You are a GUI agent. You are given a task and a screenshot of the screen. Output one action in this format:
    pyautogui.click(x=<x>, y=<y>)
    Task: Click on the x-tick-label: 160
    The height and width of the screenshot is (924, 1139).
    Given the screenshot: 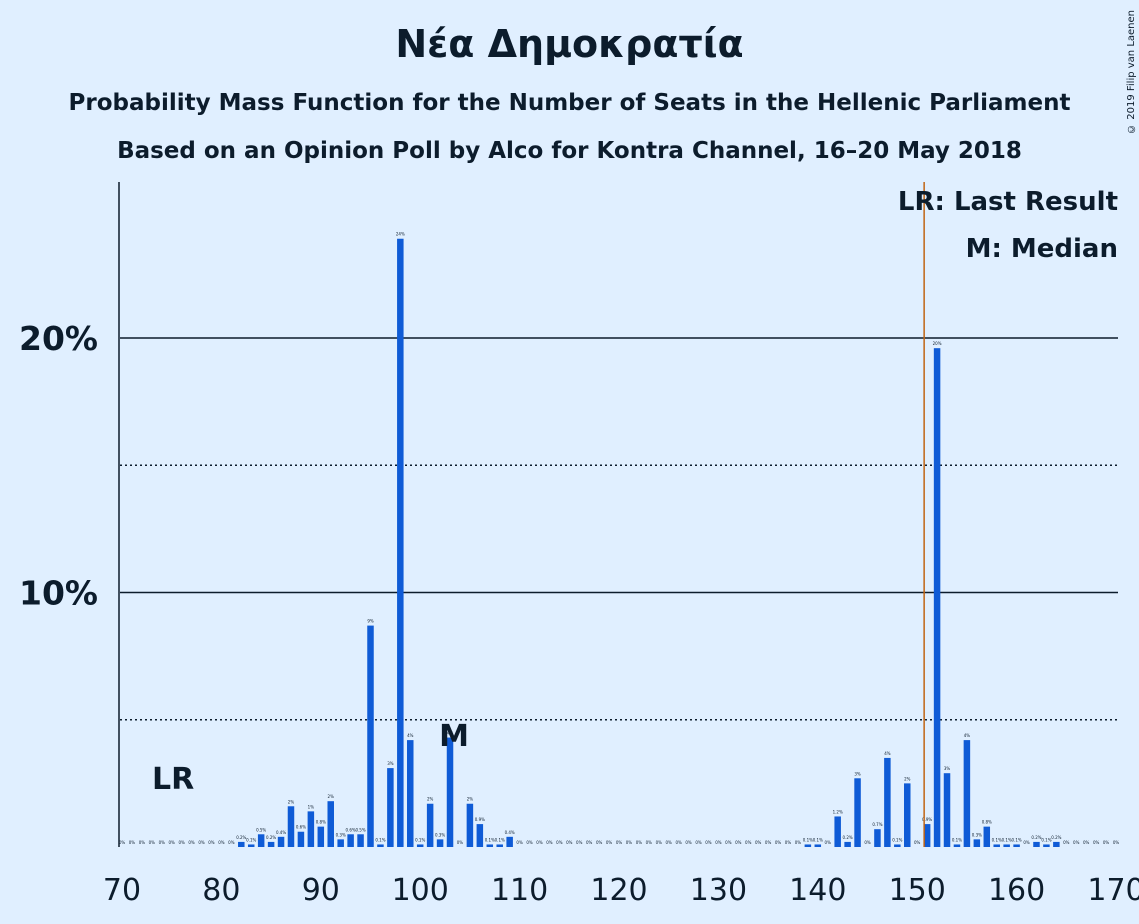 What is the action you would take?
    pyautogui.click(x=1016, y=890)
    